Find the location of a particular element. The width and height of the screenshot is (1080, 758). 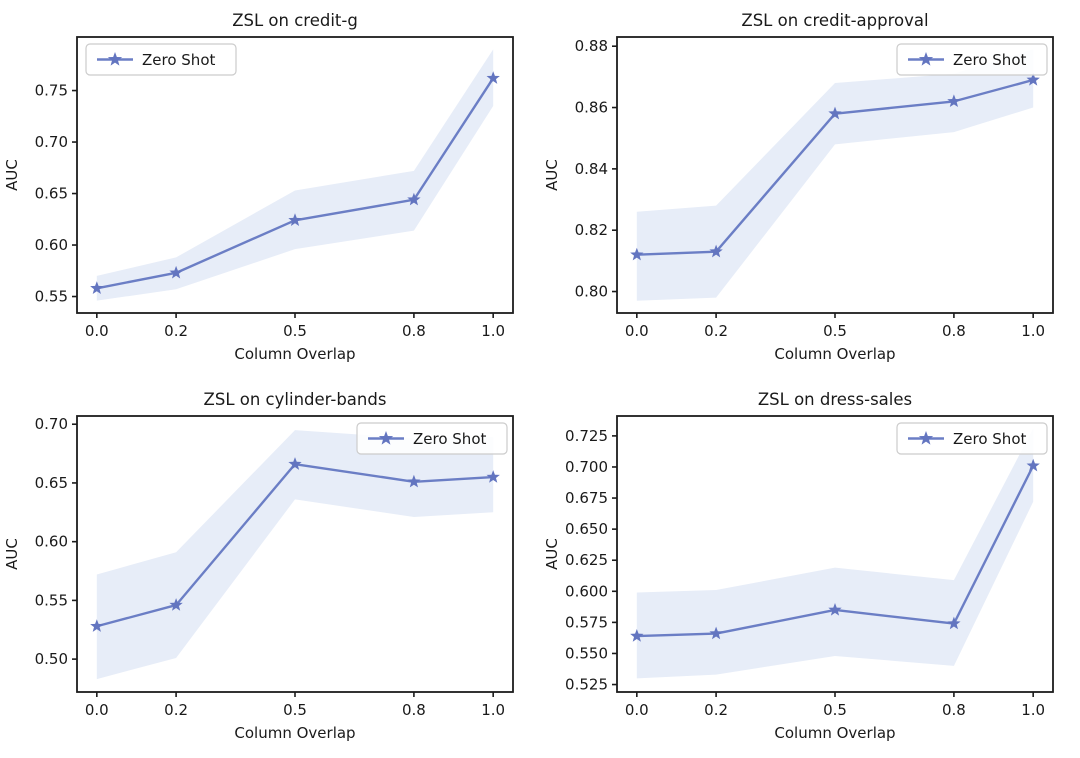

y-tick-label: 0.84 is located at coordinates (591, 169).